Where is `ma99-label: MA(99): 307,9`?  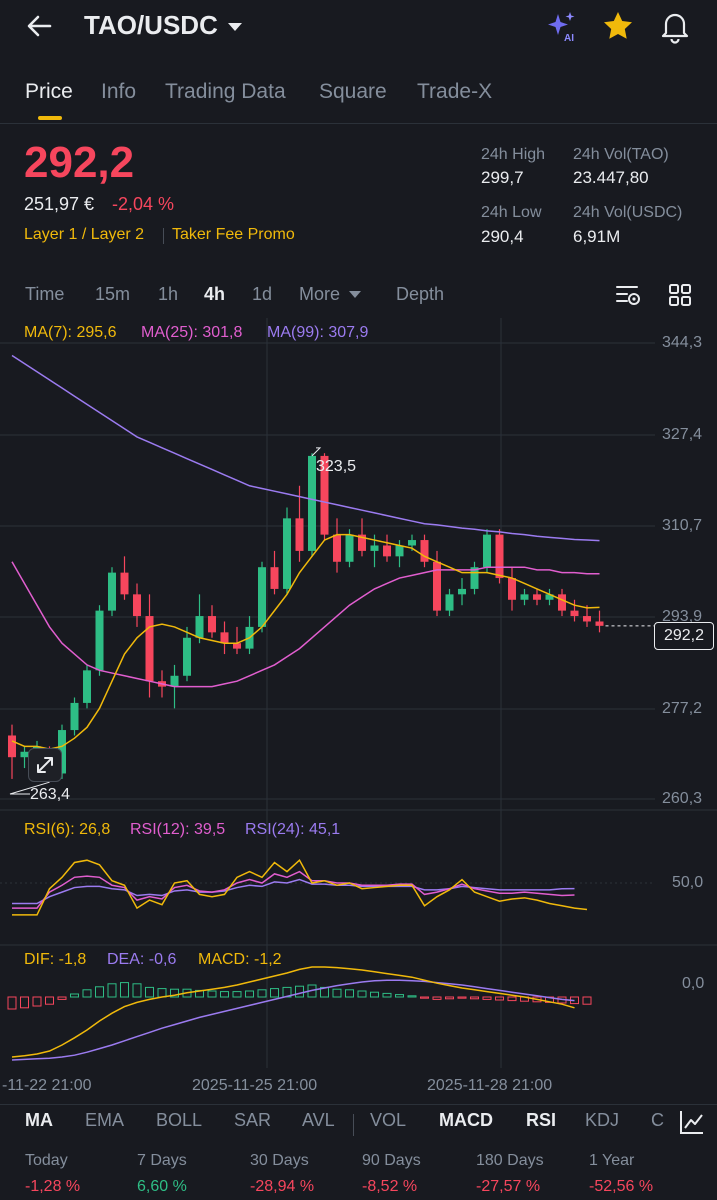
ma99-label: MA(99): 307,9 is located at coordinates (318, 332).